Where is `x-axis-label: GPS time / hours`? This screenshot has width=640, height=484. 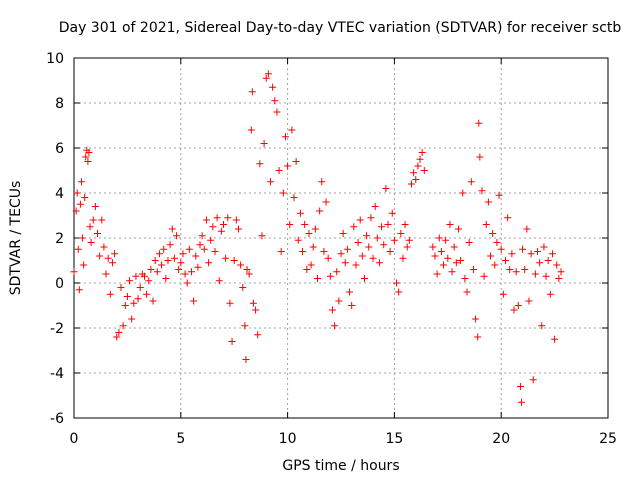 x-axis-label: GPS time / hours is located at coordinates (340, 466).